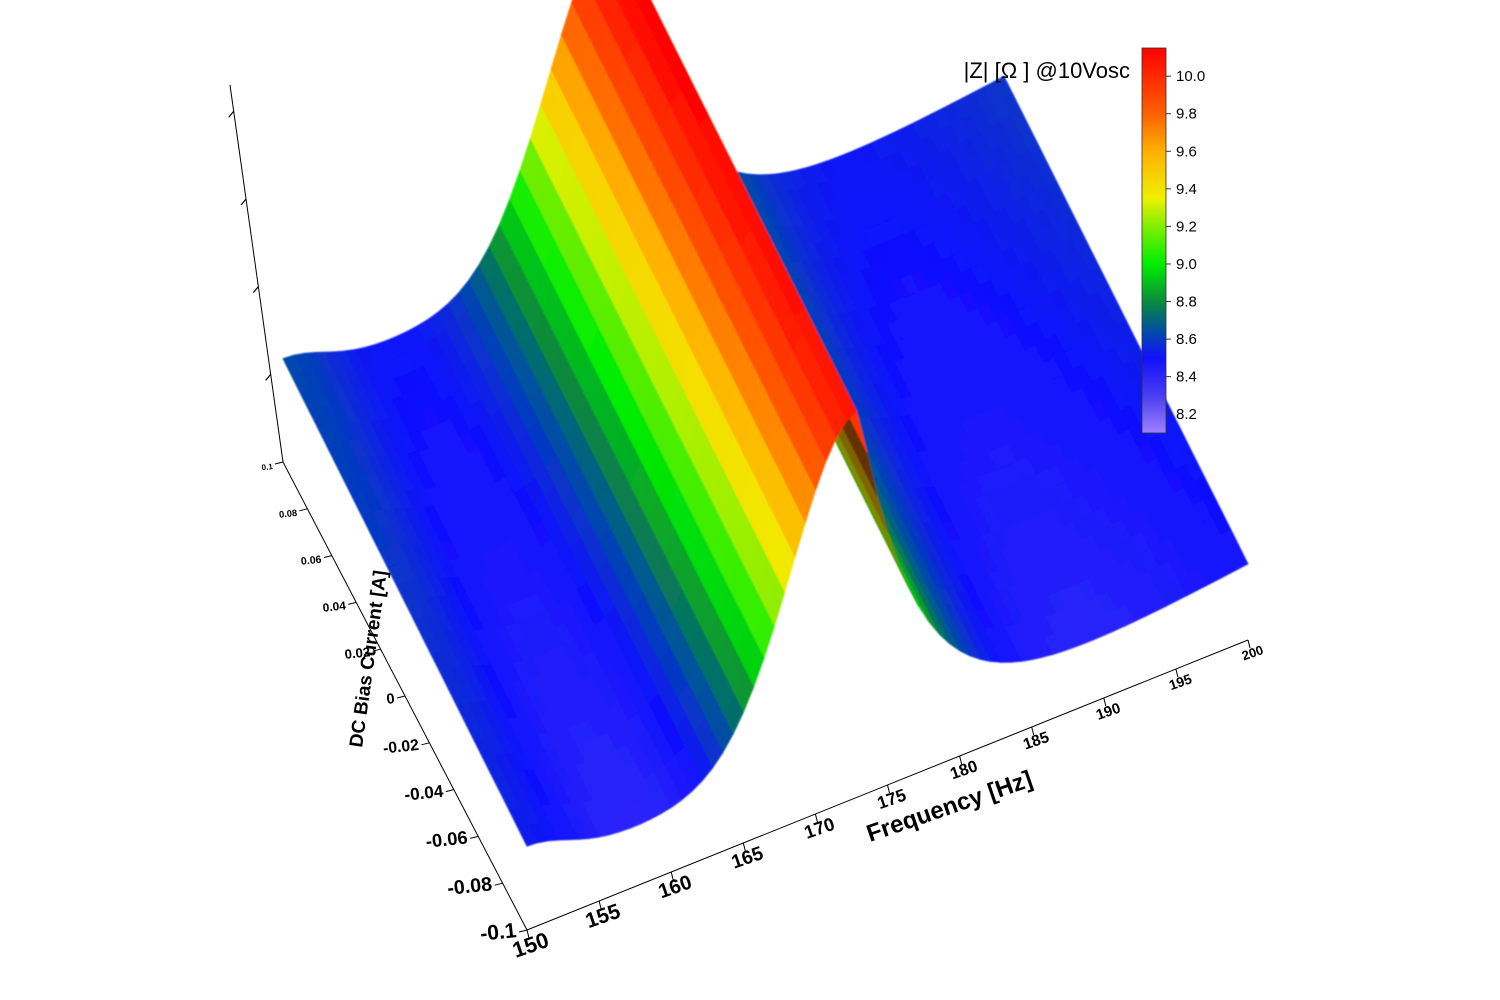  What do you see at coordinates (1186, 189) in the screenshot?
I see `colorbar-tick-label: 9.4` at bounding box center [1186, 189].